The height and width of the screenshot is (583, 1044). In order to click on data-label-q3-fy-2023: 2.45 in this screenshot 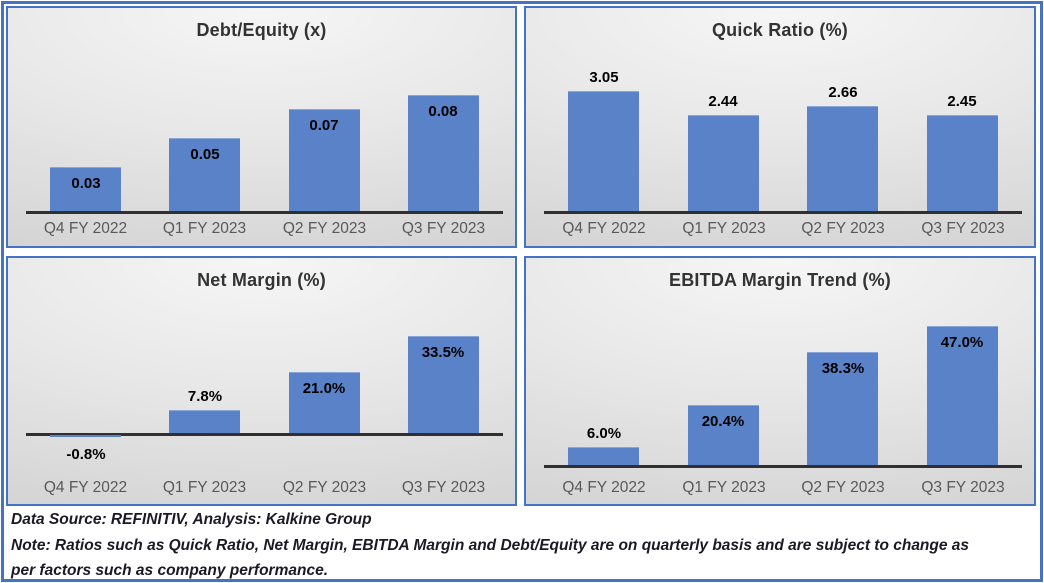, I will do `click(962, 101)`.